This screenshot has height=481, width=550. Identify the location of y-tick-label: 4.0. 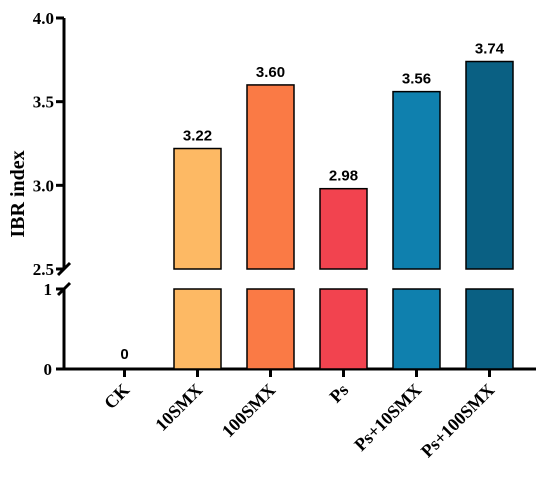
(43, 18).